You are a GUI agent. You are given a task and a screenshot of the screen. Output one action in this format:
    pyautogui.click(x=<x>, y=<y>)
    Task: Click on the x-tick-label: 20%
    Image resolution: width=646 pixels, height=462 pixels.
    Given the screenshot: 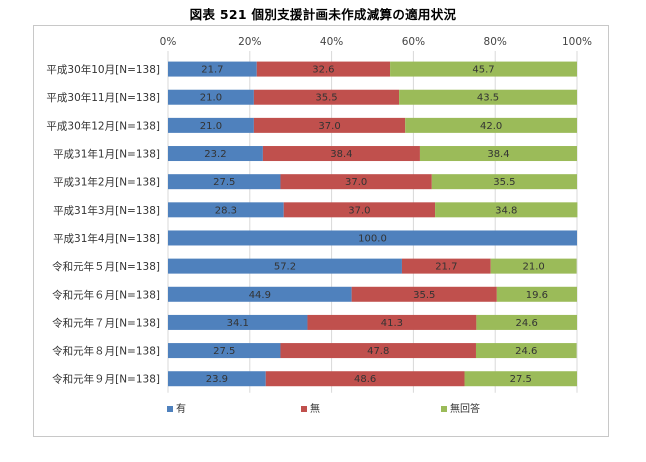 What is the action you would take?
    pyautogui.click(x=249, y=42)
    